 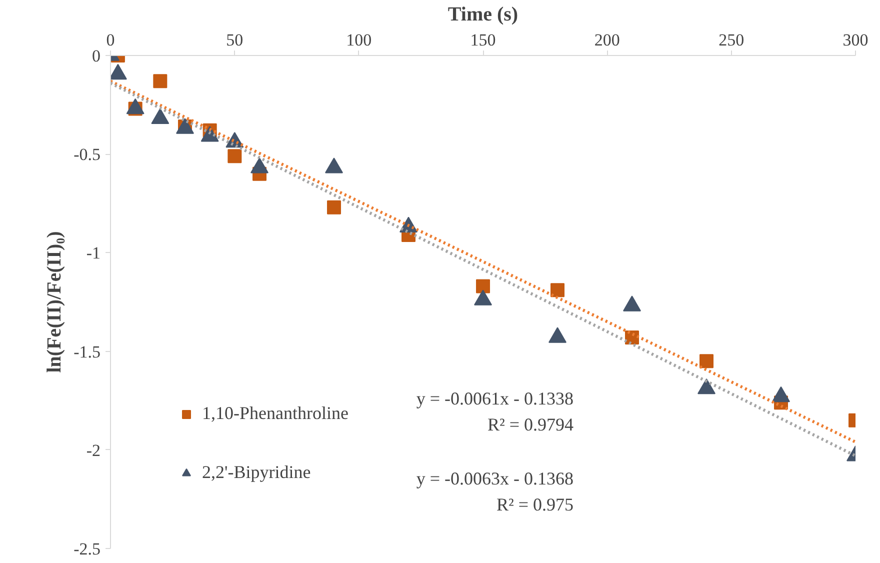 What do you see at coordinates (483, 40) in the screenshot?
I see `x-tick-label: 150` at bounding box center [483, 40].